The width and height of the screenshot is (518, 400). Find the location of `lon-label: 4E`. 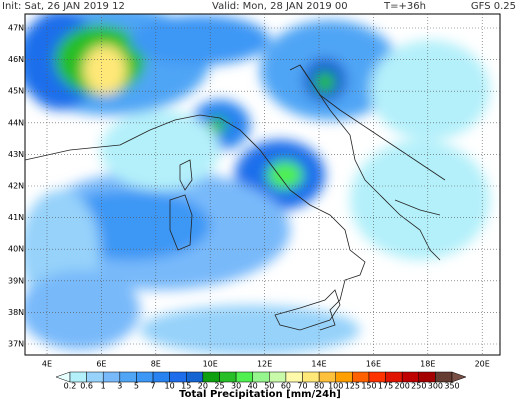

lon-label: 4E is located at coordinates (47, 364).